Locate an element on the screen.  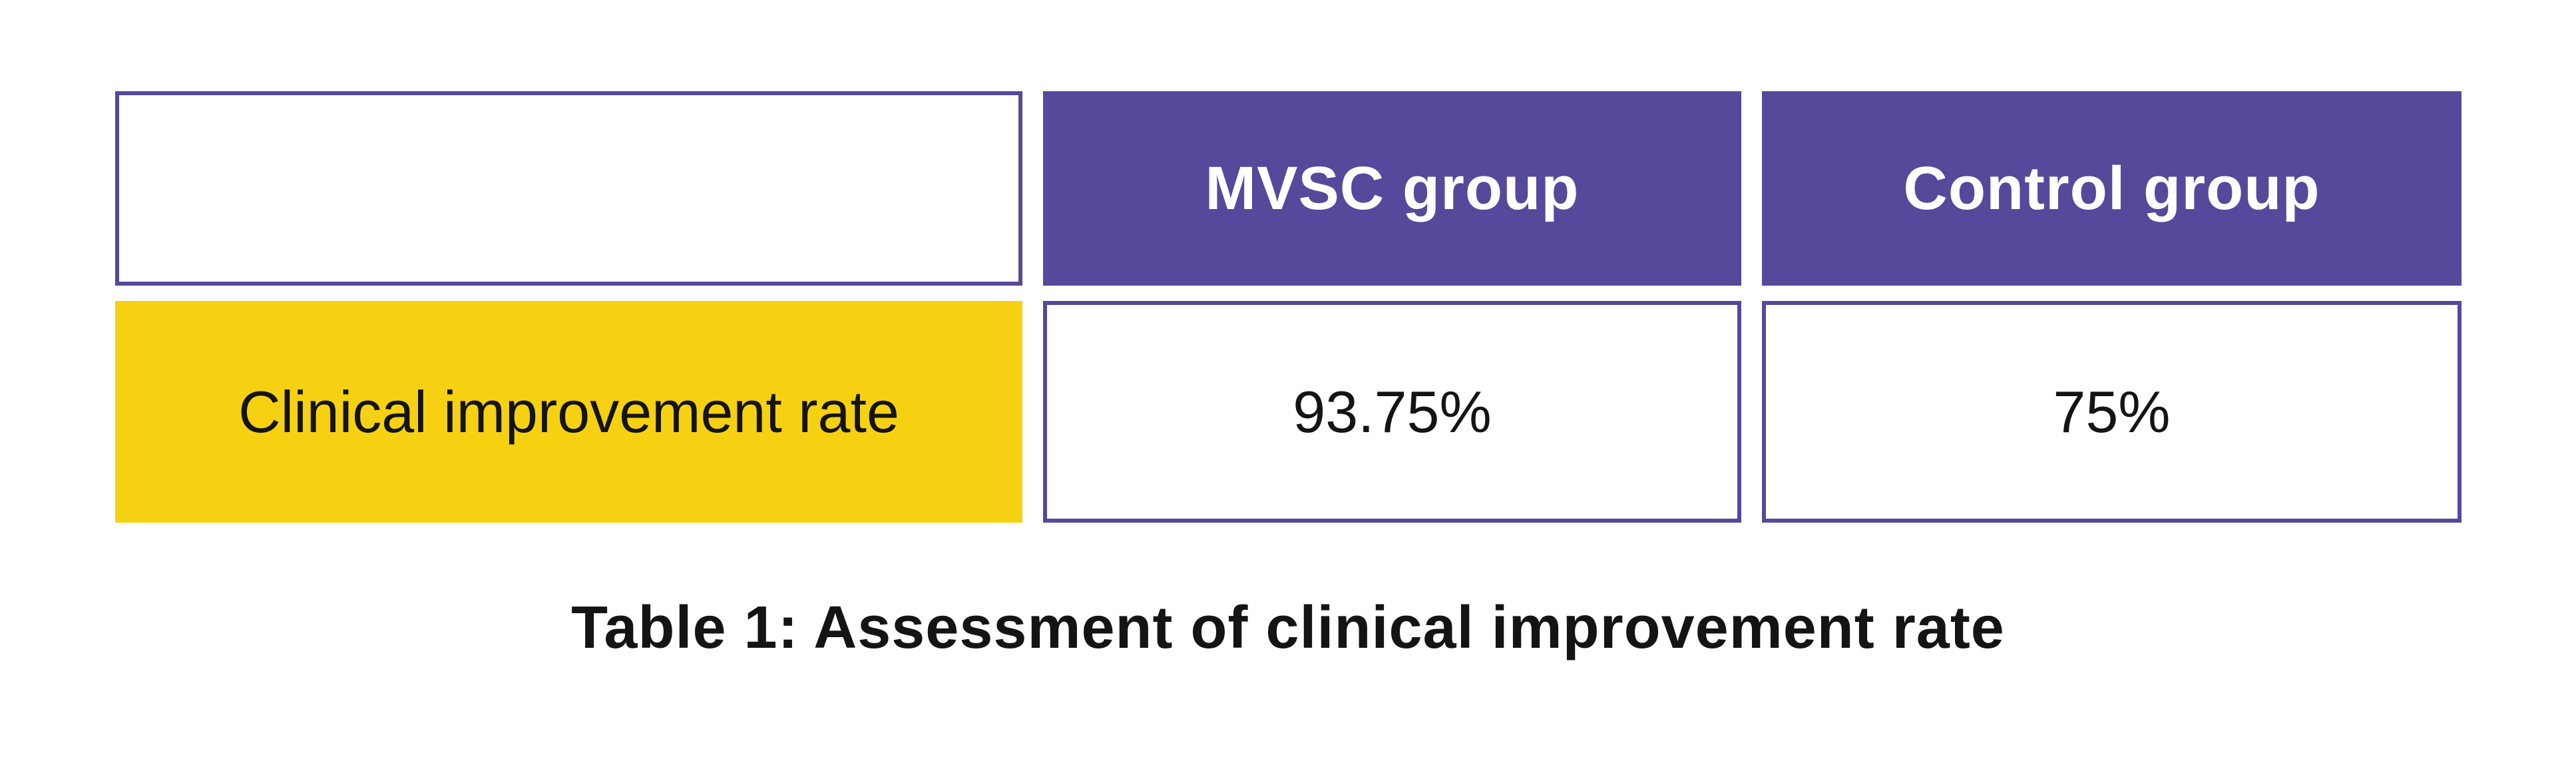
value-cell-control-group: 75% is located at coordinates (2112, 412).